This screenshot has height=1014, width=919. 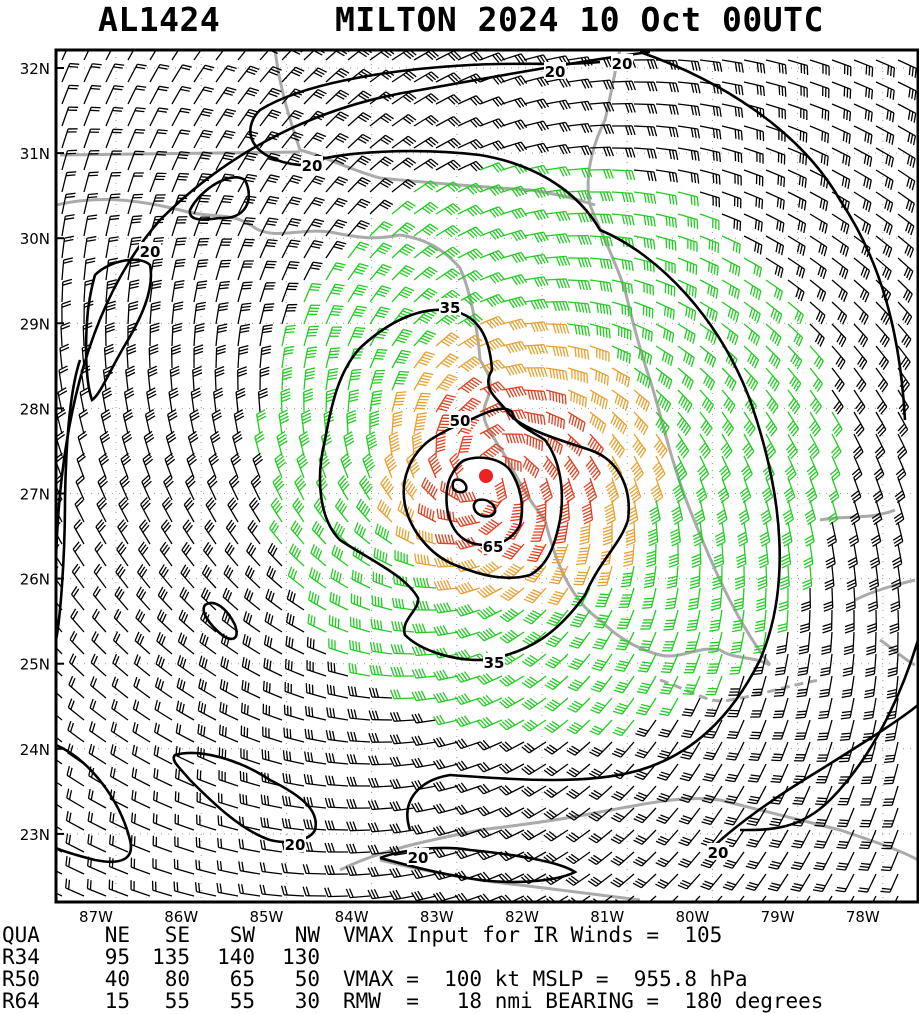 I want to click on table-cell: 135, so click(x=171, y=957).